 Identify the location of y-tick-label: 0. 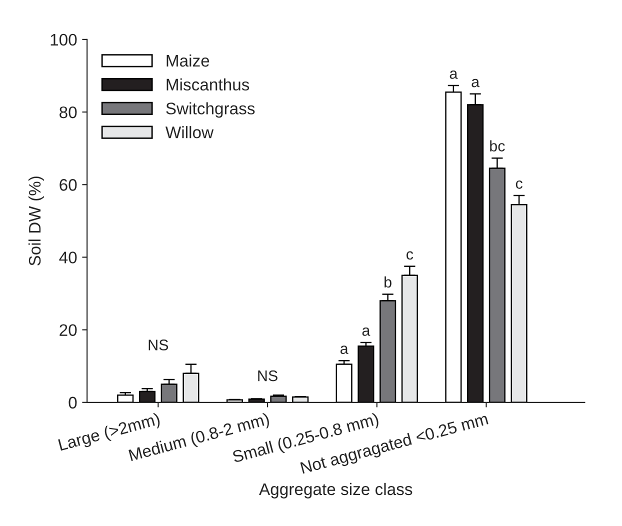
(72, 402).